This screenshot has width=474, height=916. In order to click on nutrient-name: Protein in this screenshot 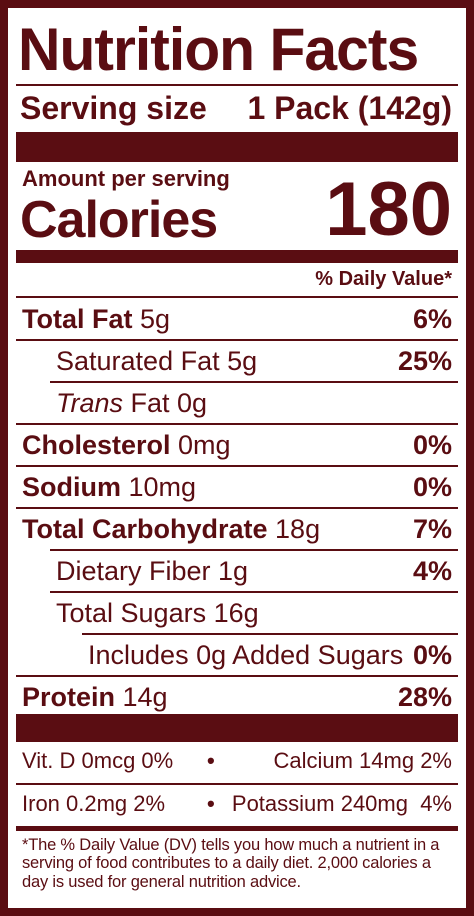, I will do `click(69, 697)`.